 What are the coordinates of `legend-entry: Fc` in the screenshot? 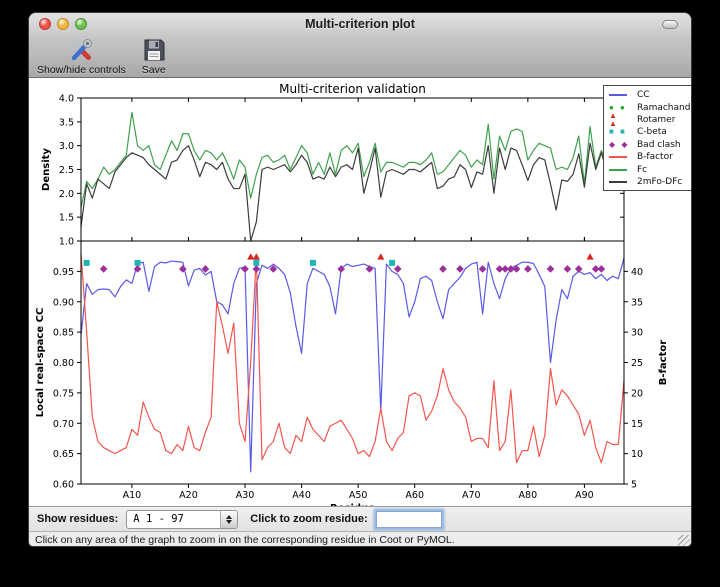 It's located at (650, 169).